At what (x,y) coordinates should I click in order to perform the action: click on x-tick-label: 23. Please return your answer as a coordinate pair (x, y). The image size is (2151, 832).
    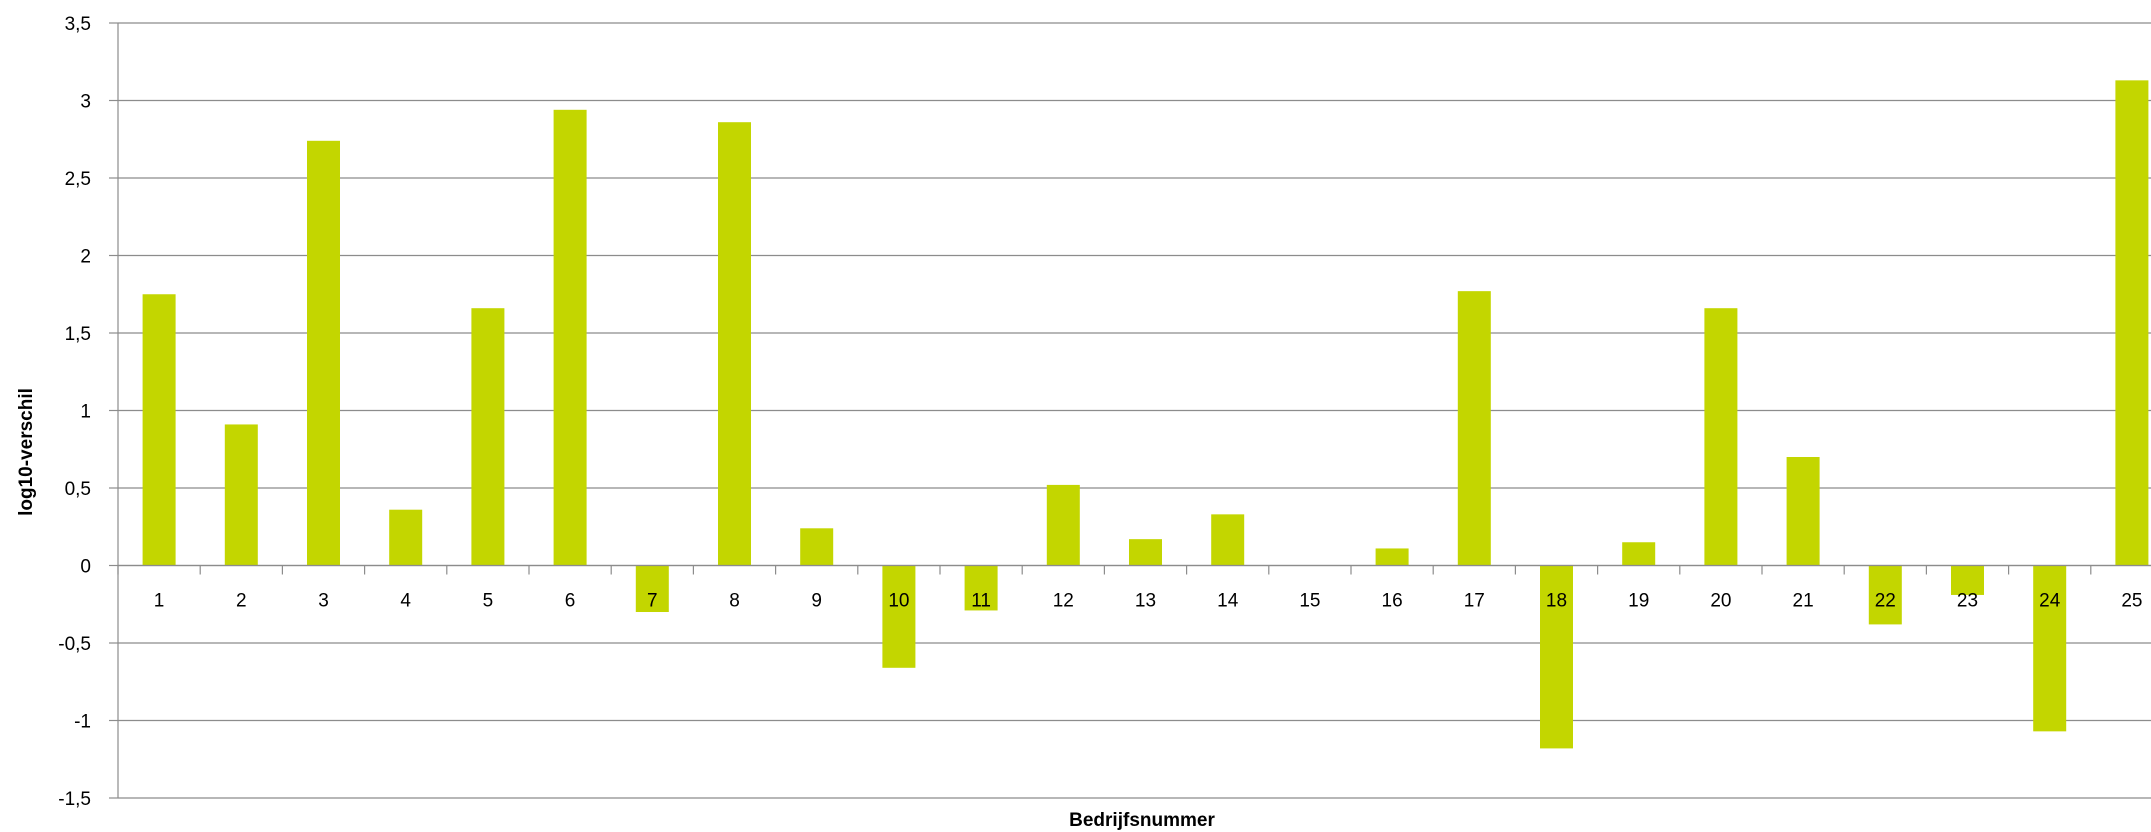
    Looking at the image, I should click on (1967, 601).